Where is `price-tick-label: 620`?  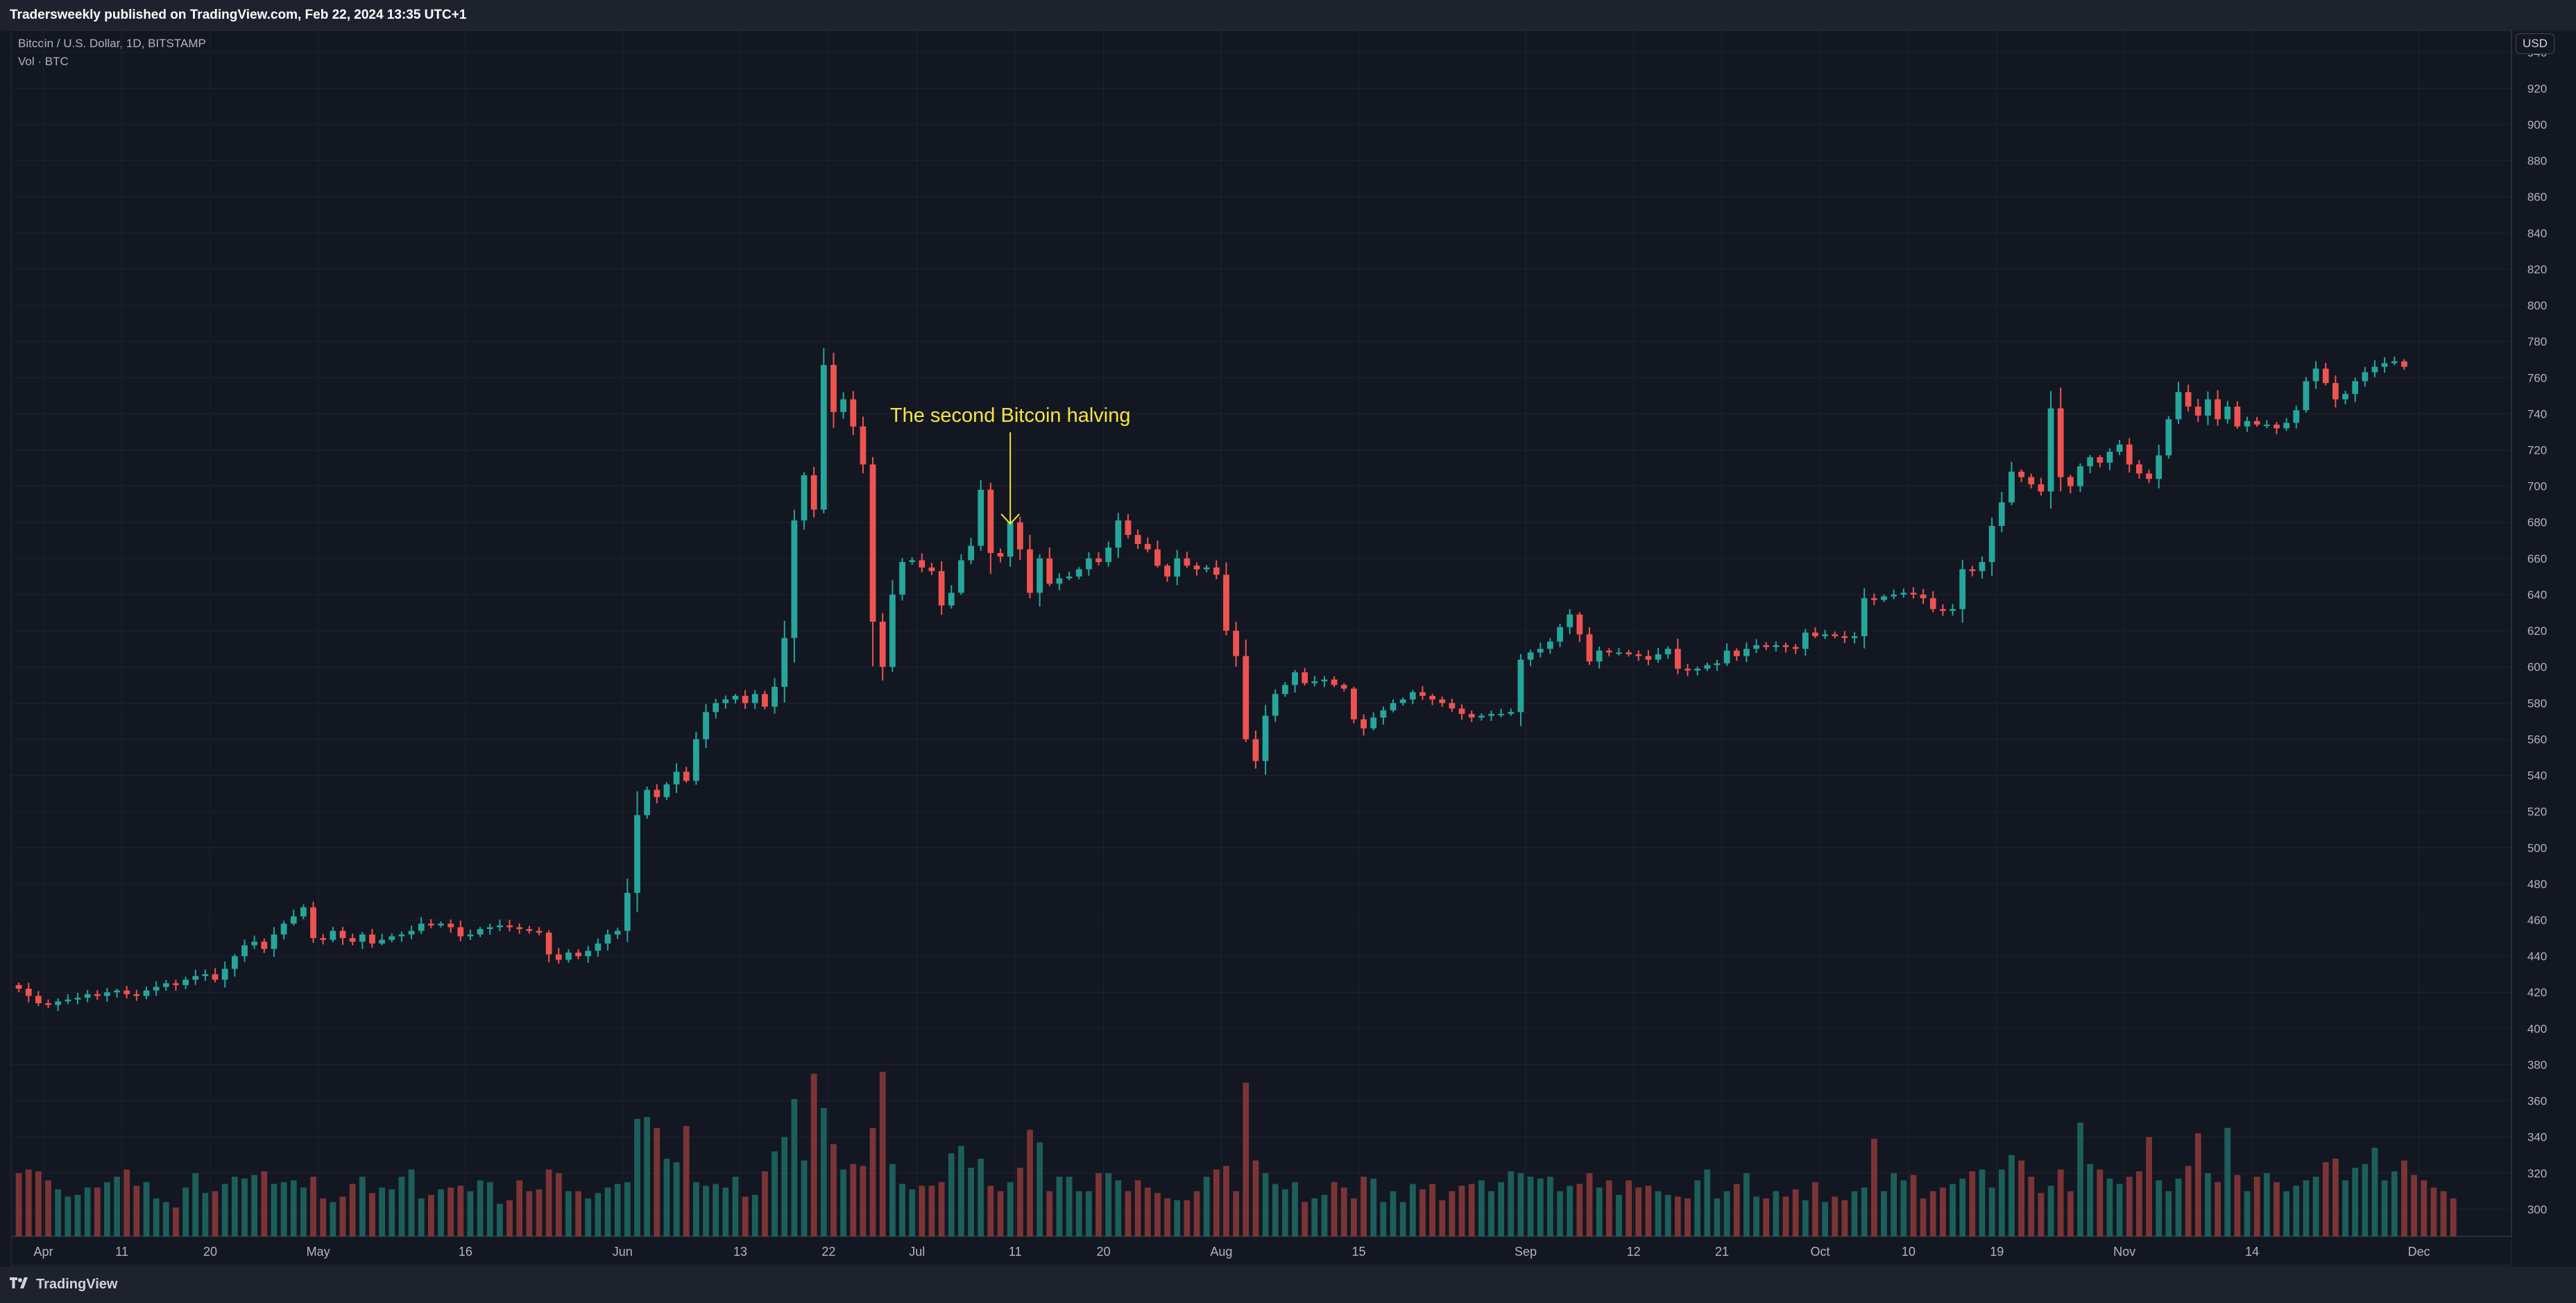
price-tick-label: 620 is located at coordinates (2537, 631).